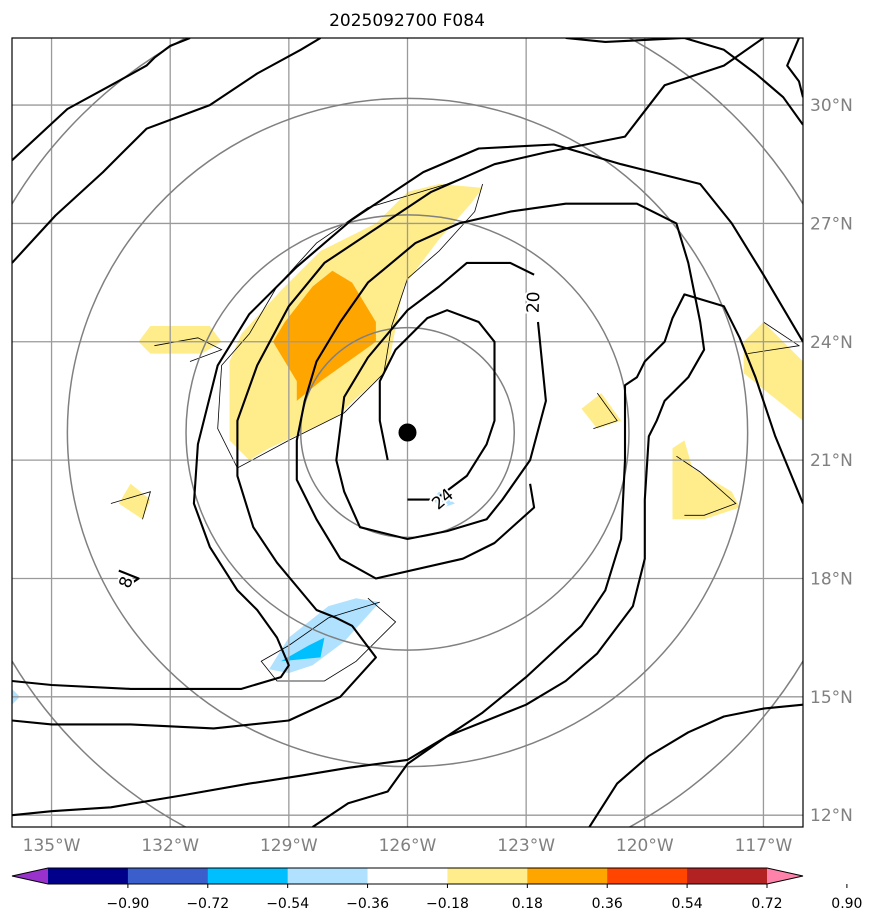 The height and width of the screenshot is (924, 873). I want to click on colorbar-extend-low, so click(30, 876).